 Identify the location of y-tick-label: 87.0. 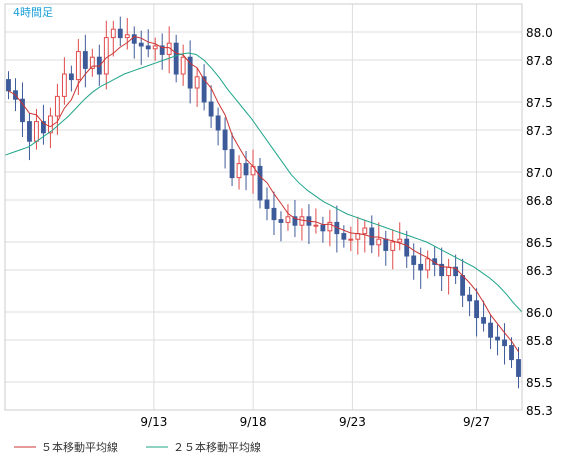
(539, 173).